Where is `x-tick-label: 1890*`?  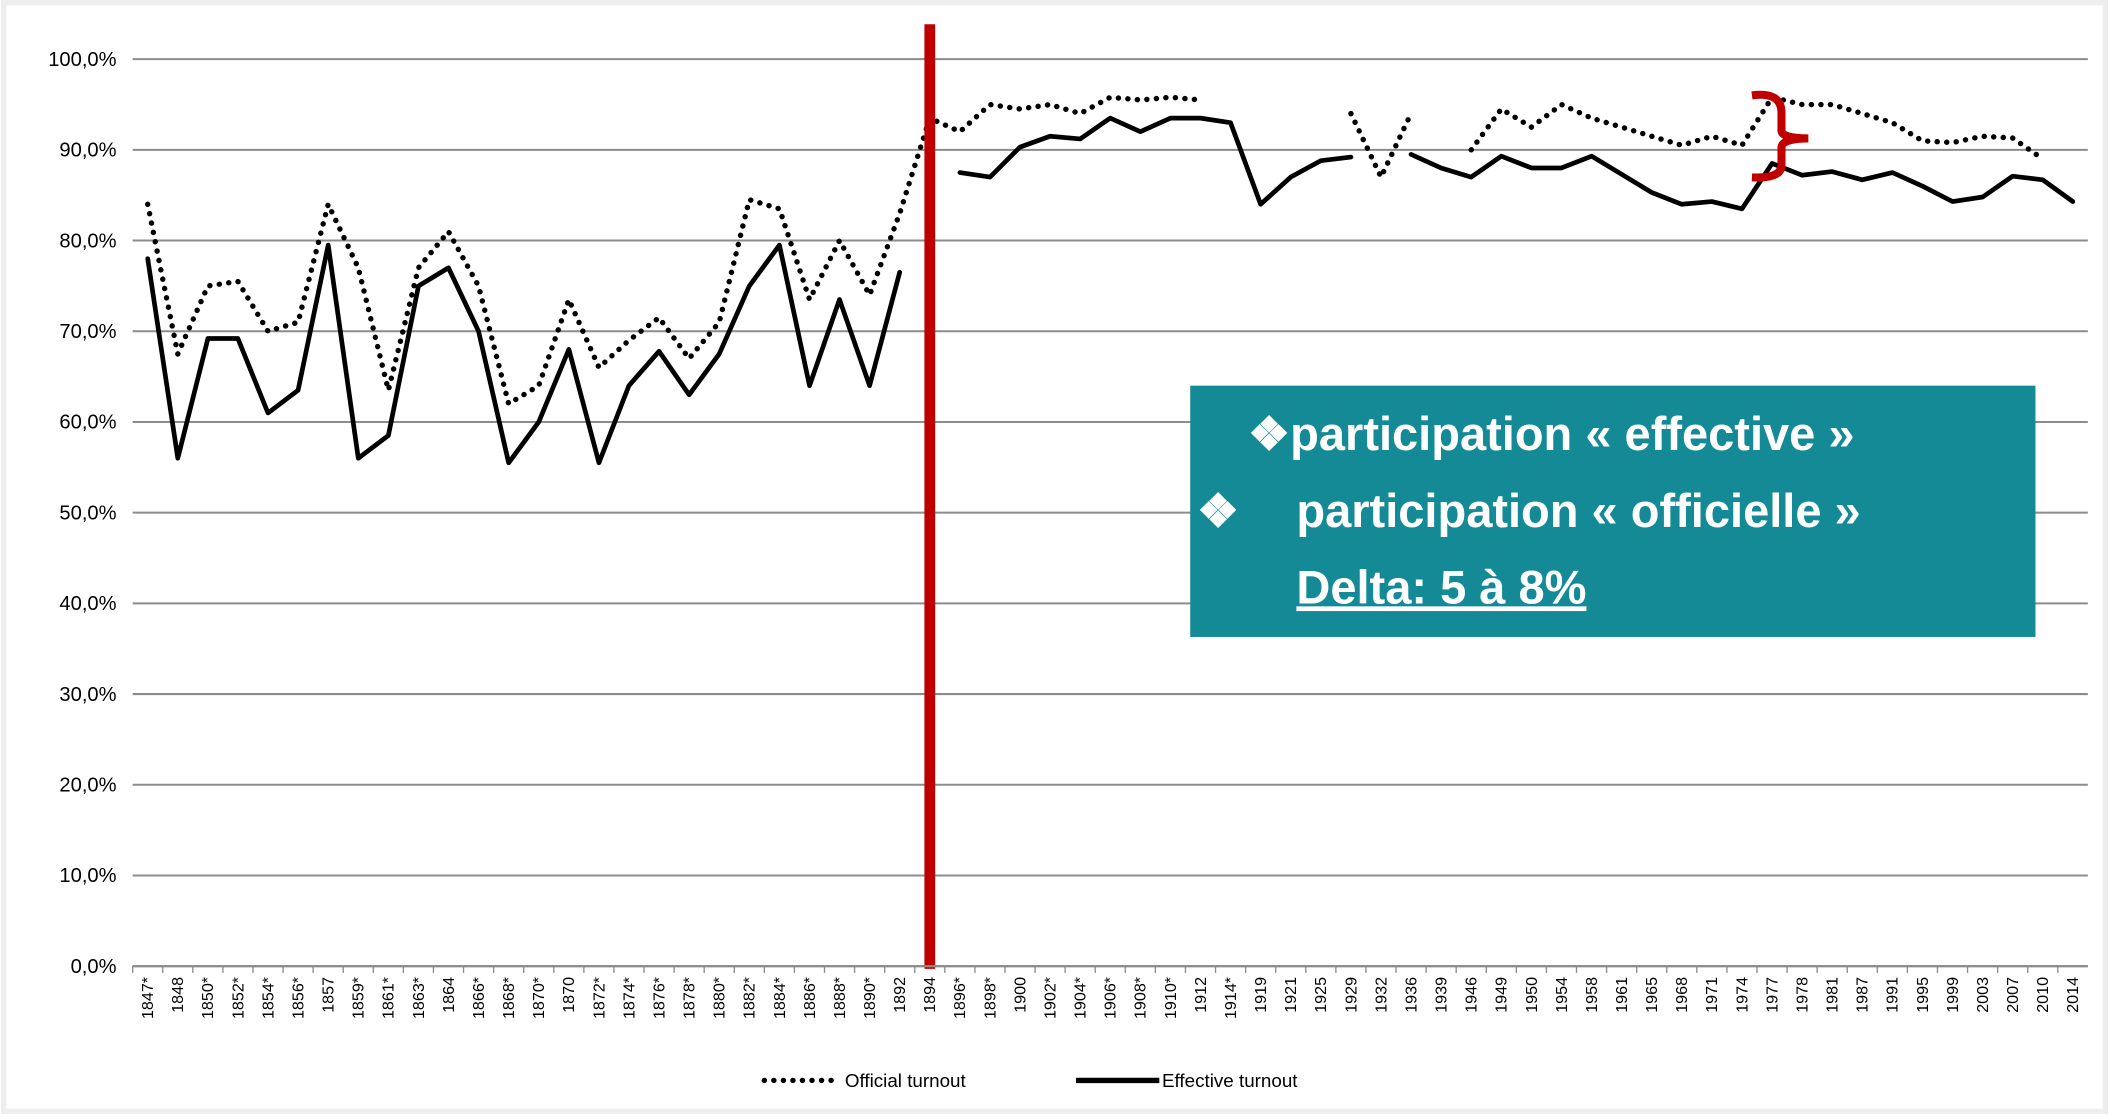 x-tick-label: 1890* is located at coordinates (870, 997).